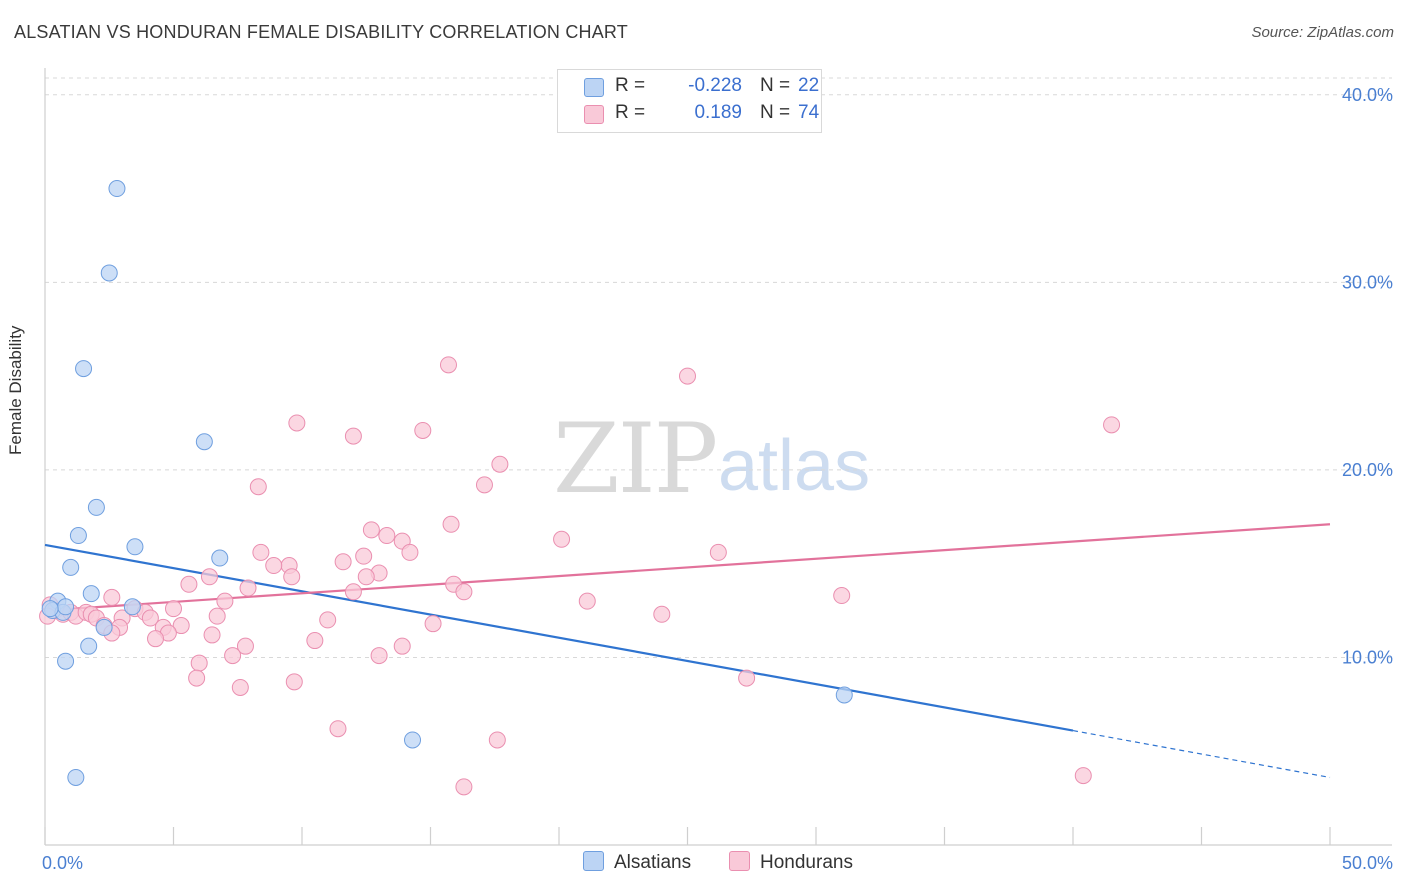 This screenshot has width=1406, height=892. I want to click on bottom-legend-alsatians: Alsatians, so click(637, 862).